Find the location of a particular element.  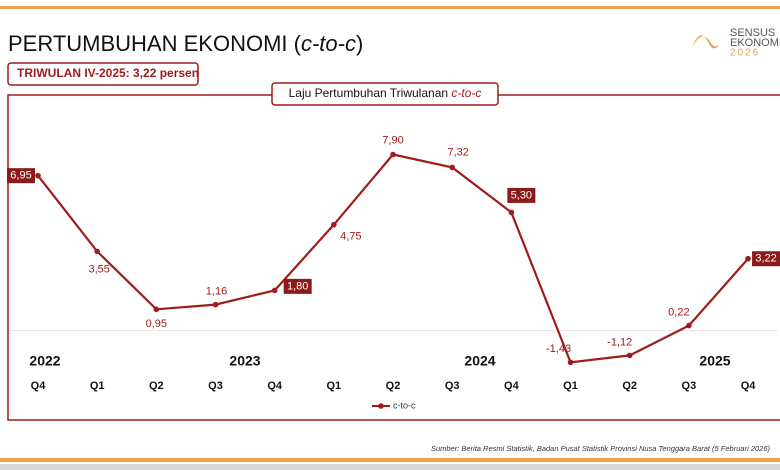

value-label: -1,12 is located at coordinates (619, 342).